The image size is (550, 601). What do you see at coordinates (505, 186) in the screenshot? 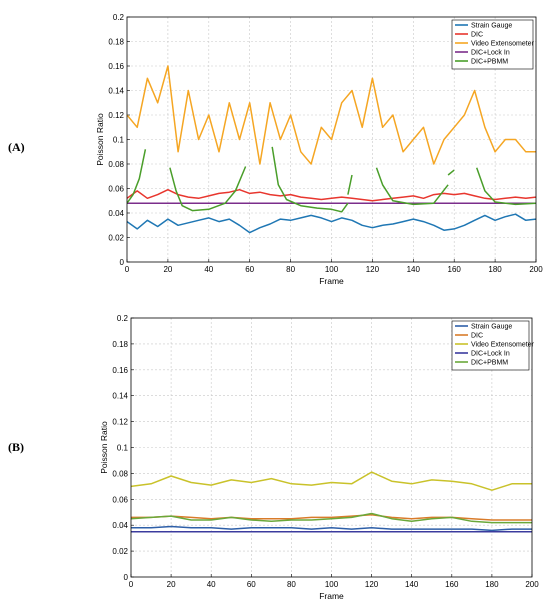
I see `series-line-4-seg6` at bounding box center [505, 186].